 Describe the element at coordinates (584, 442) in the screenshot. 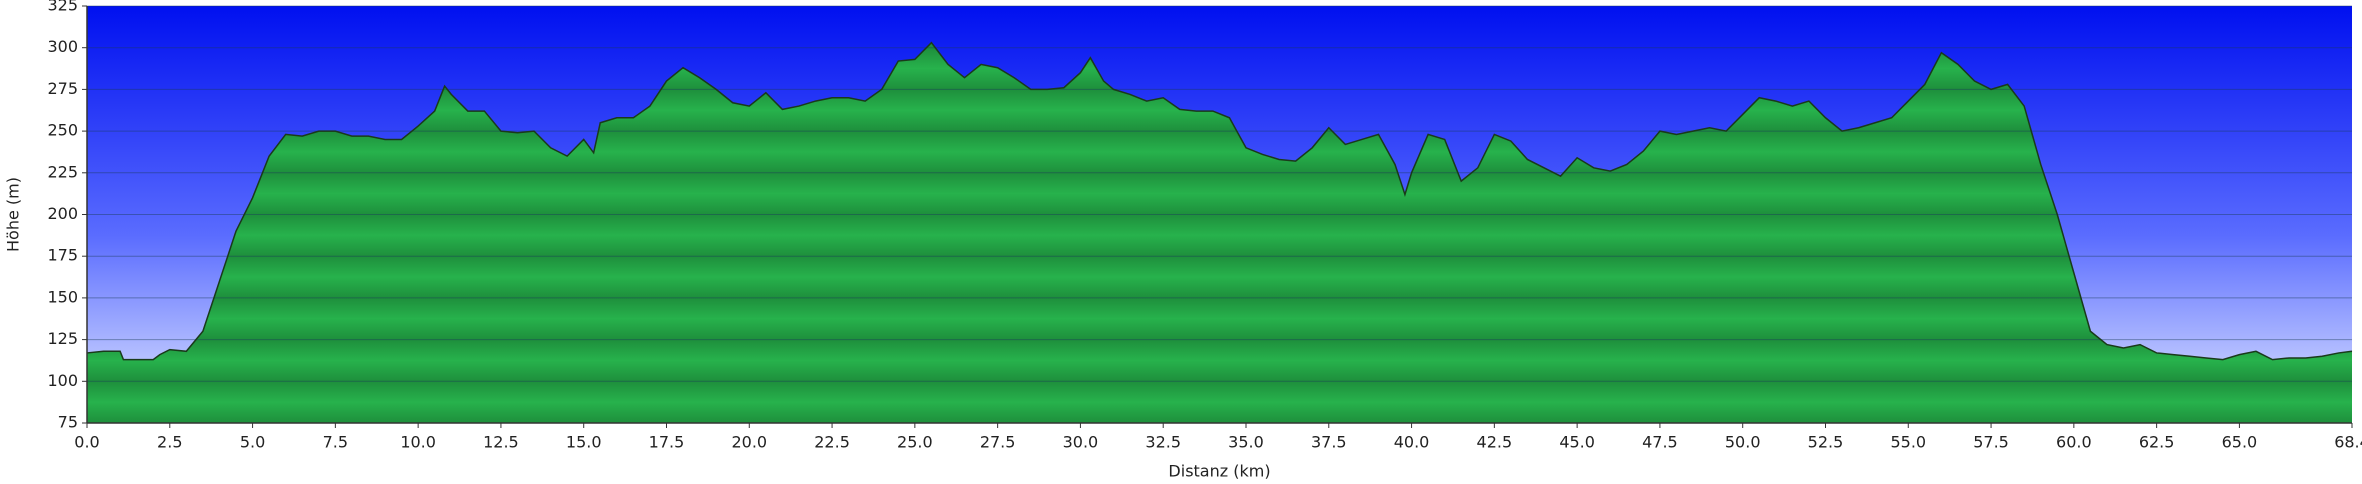

I see `x-tick-label: 15.0` at that location.